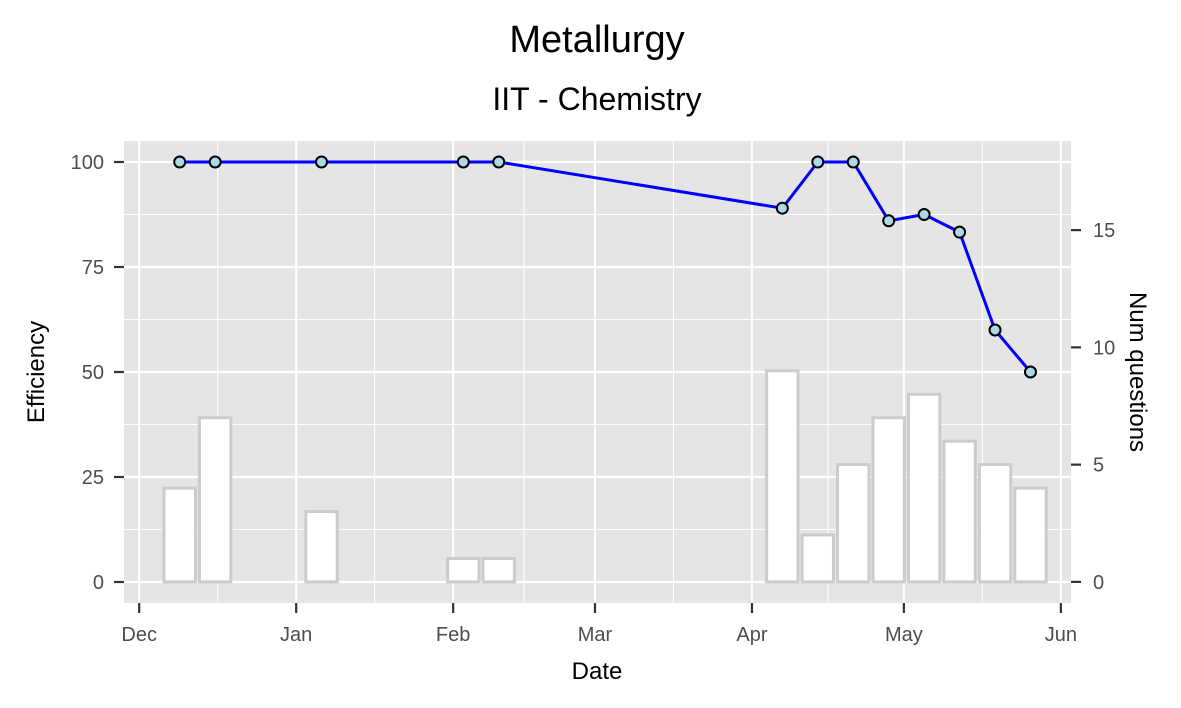 The width and height of the screenshot is (1181, 708). What do you see at coordinates (296, 635) in the screenshot?
I see `x-tick-label: Jan` at bounding box center [296, 635].